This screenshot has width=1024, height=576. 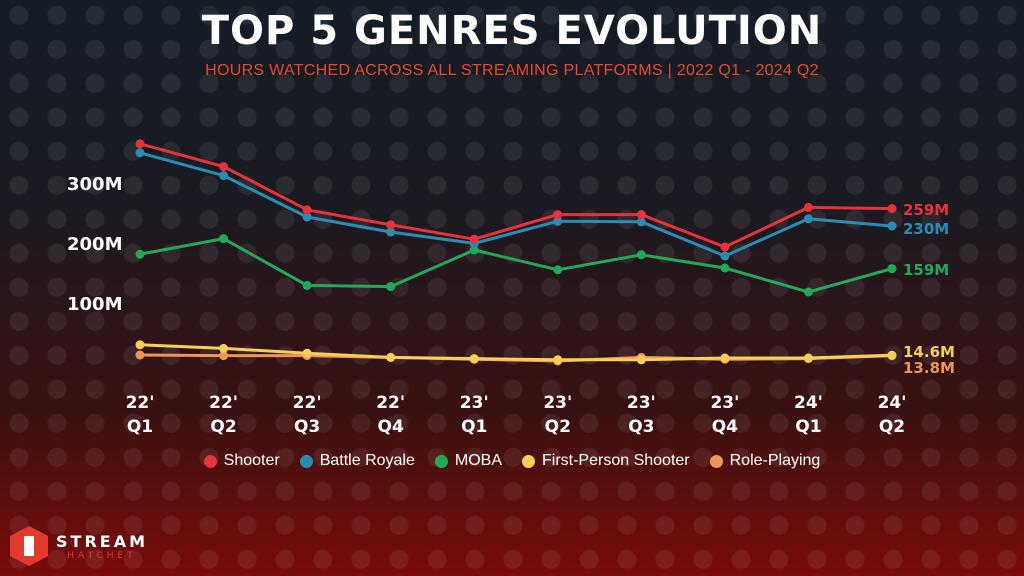 What do you see at coordinates (95, 244) in the screenshot?
I see `y-tick-label: 200M` at bounding box center [95, 244].